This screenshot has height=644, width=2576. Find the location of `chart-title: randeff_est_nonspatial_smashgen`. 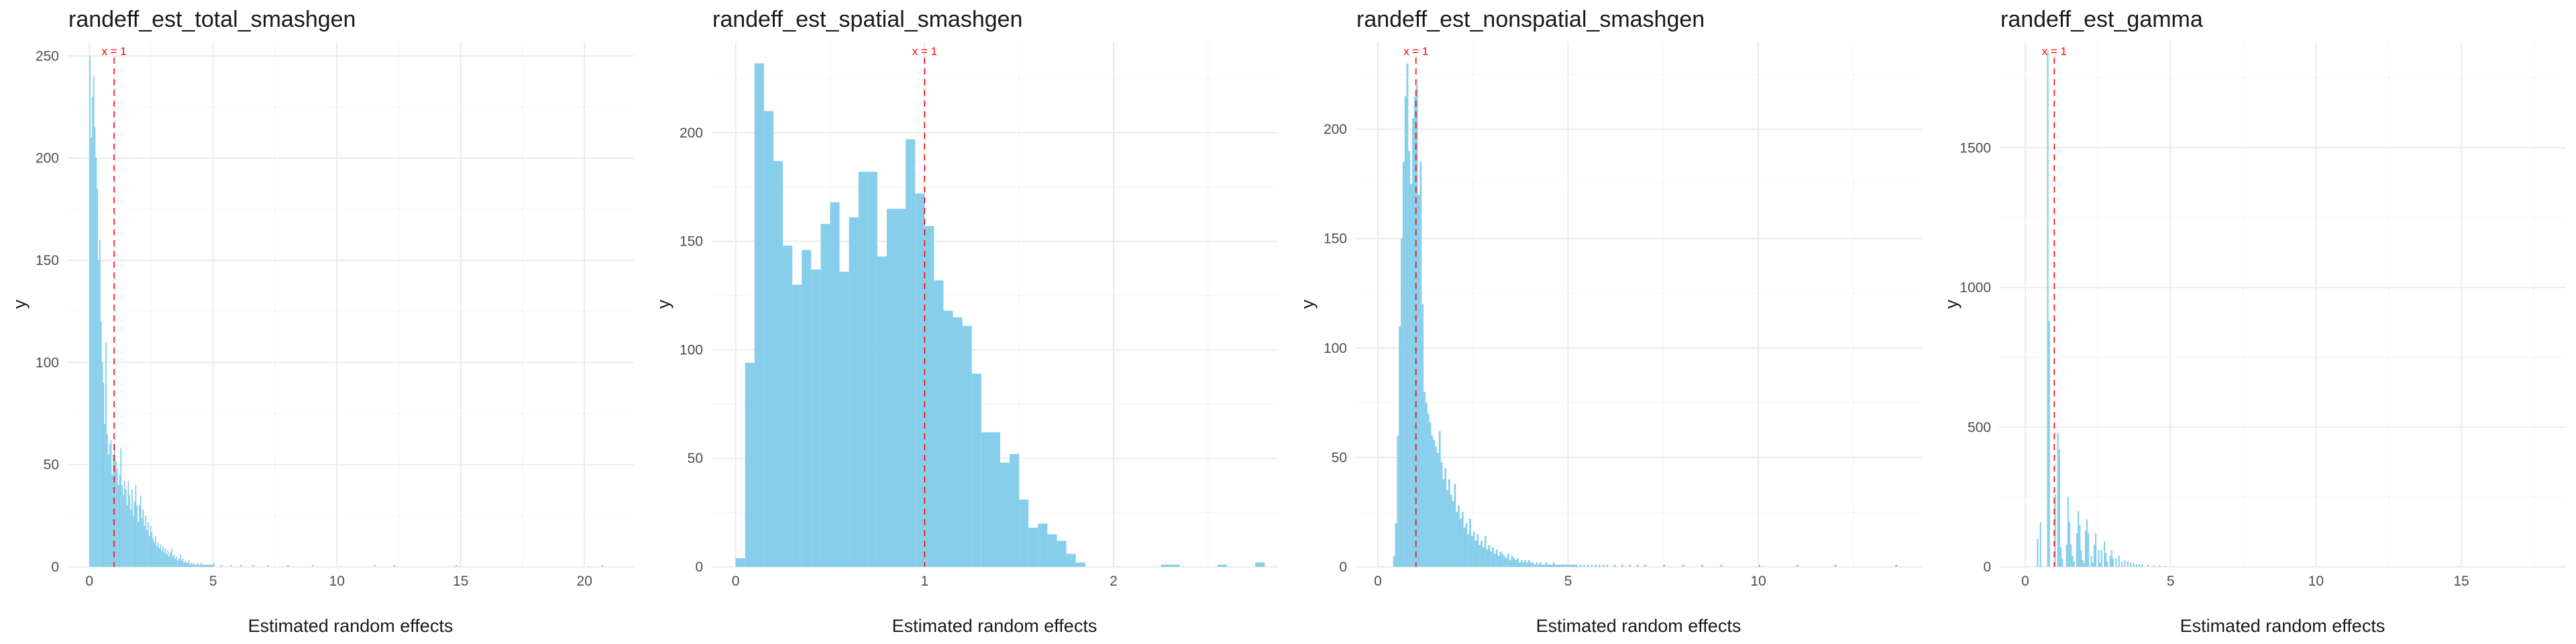

chart-title: randeff_est_nonspatial_smashgen is located at coordinates (1530, 19).